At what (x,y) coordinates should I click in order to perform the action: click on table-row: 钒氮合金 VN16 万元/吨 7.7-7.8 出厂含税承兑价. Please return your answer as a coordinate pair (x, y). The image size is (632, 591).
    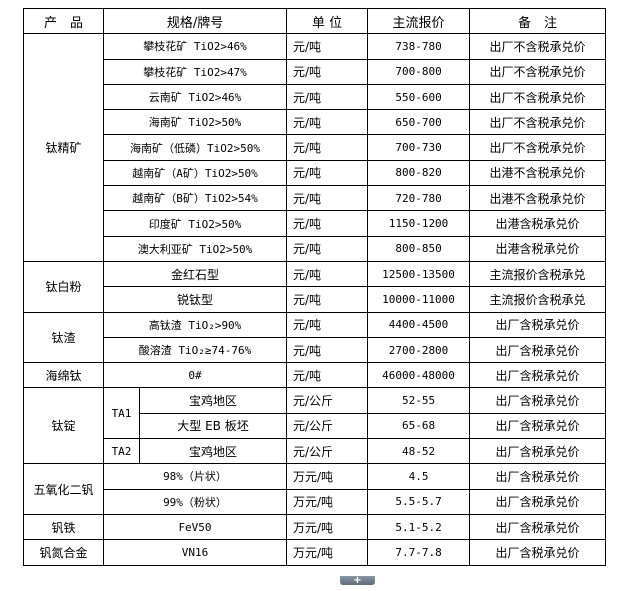
    Looking at the image, I should click on (315, 552).